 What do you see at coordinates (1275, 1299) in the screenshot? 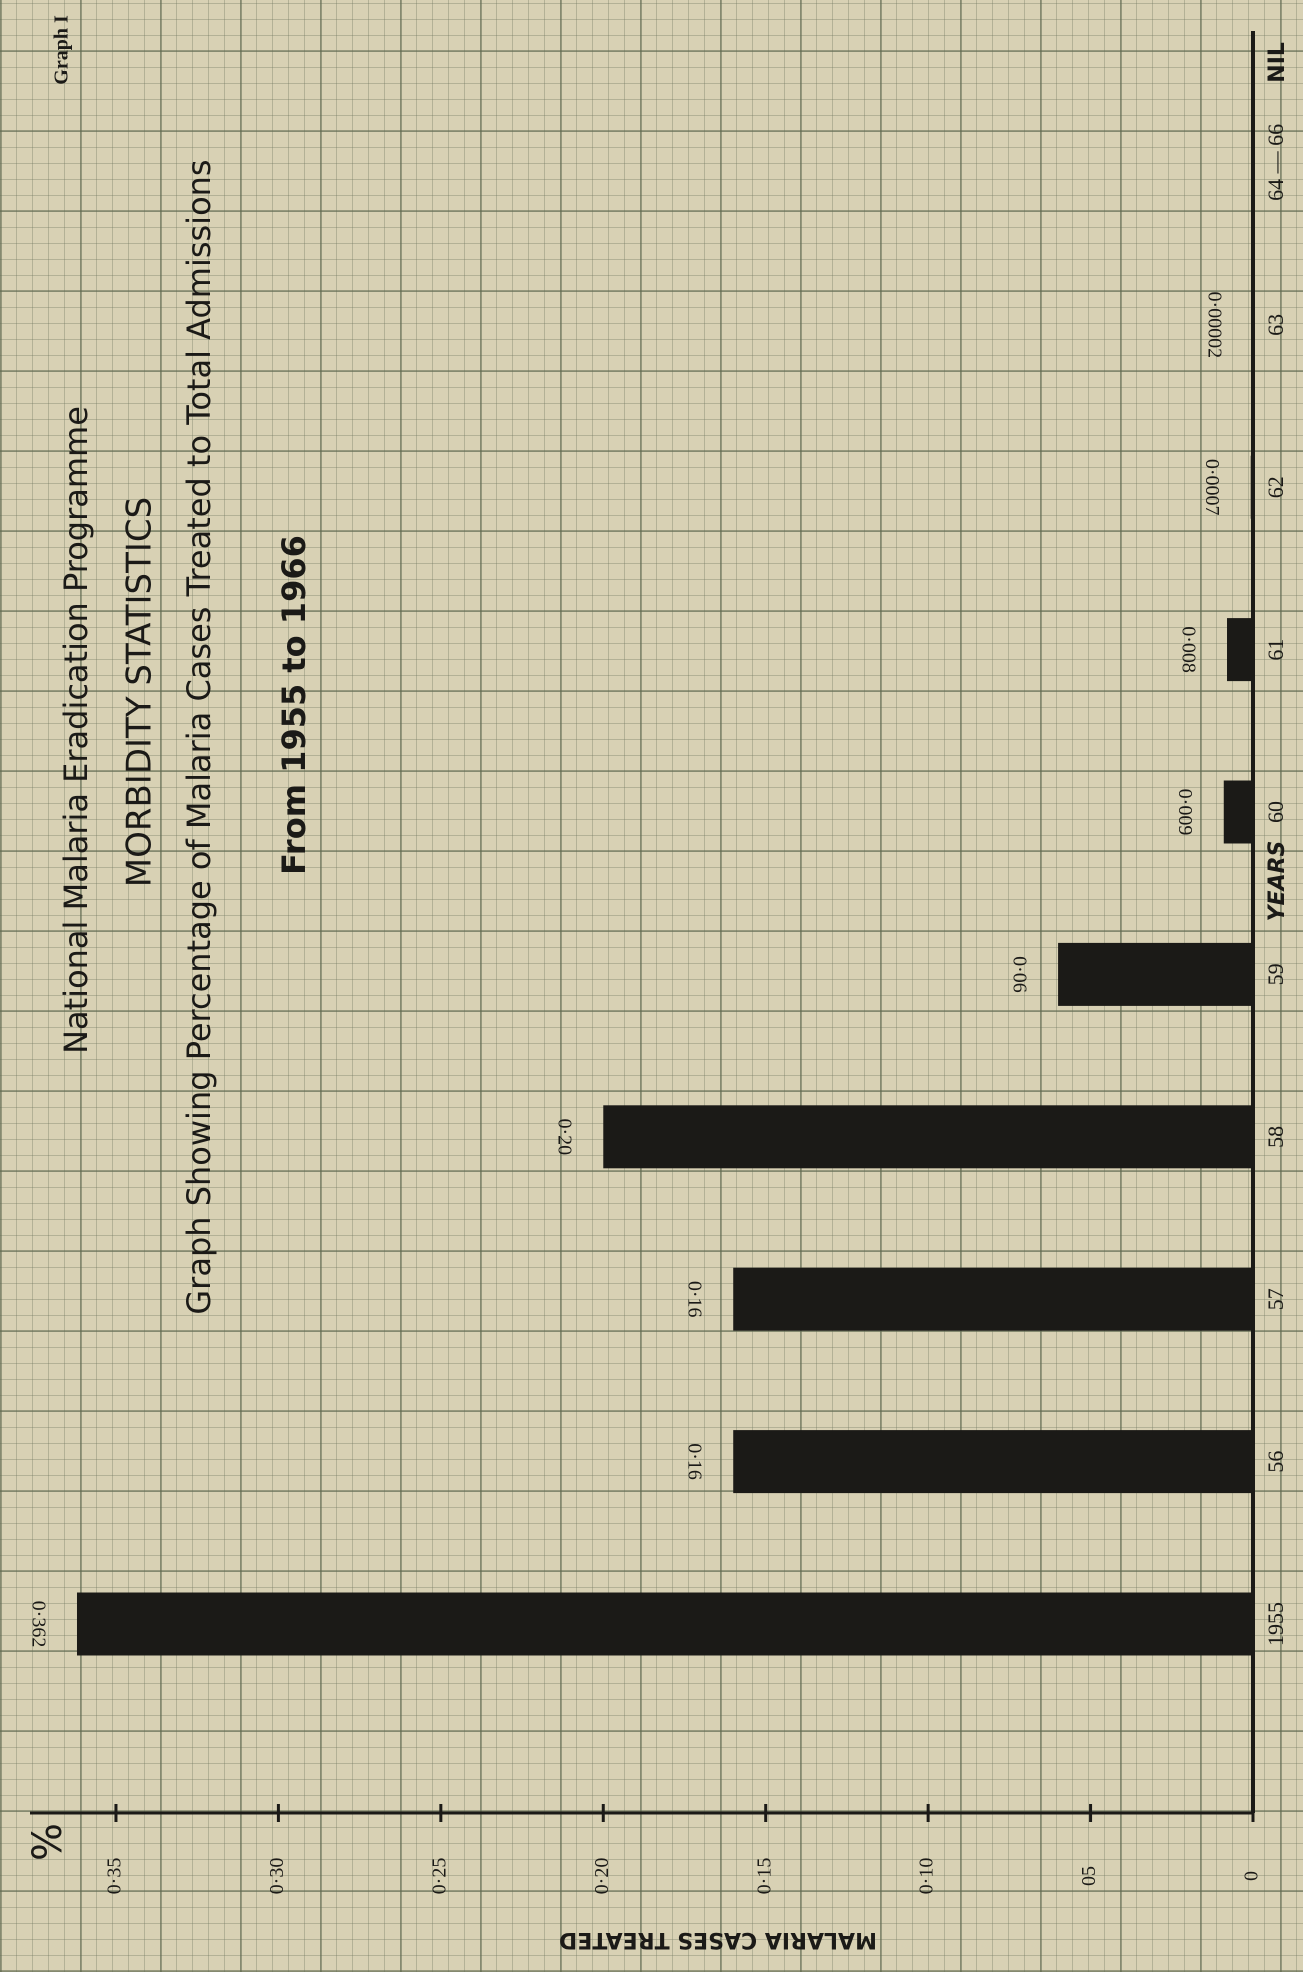
I see `x-tick-label: 57` at bounding box center [1275, 1299].